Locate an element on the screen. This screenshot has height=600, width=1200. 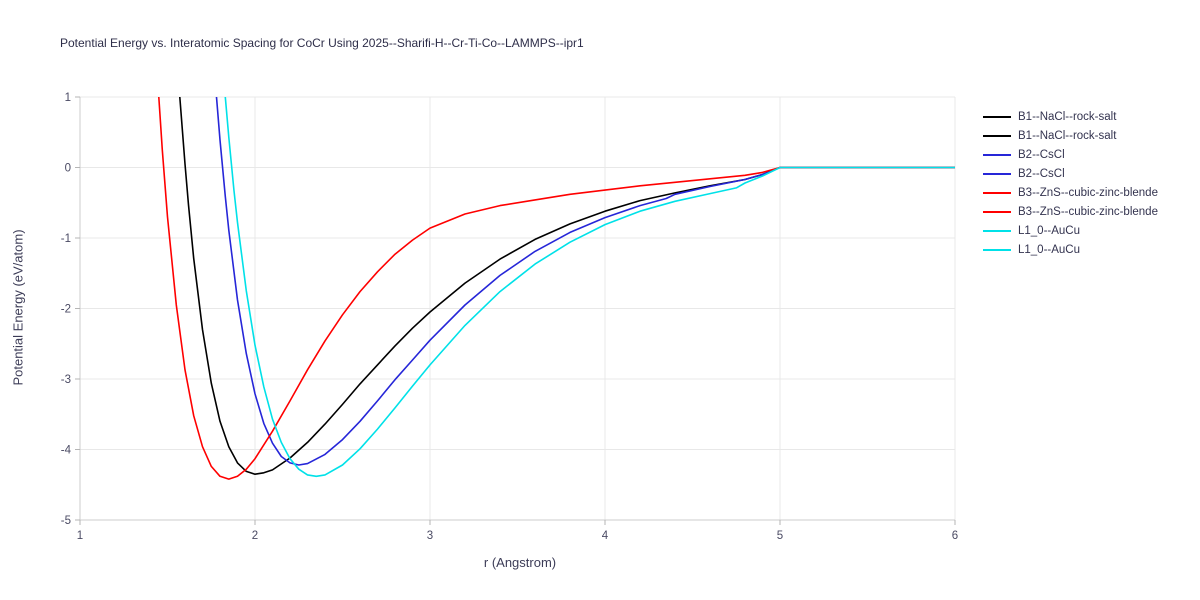
y-tick-label: -4 is located at coordinates (66, 451).